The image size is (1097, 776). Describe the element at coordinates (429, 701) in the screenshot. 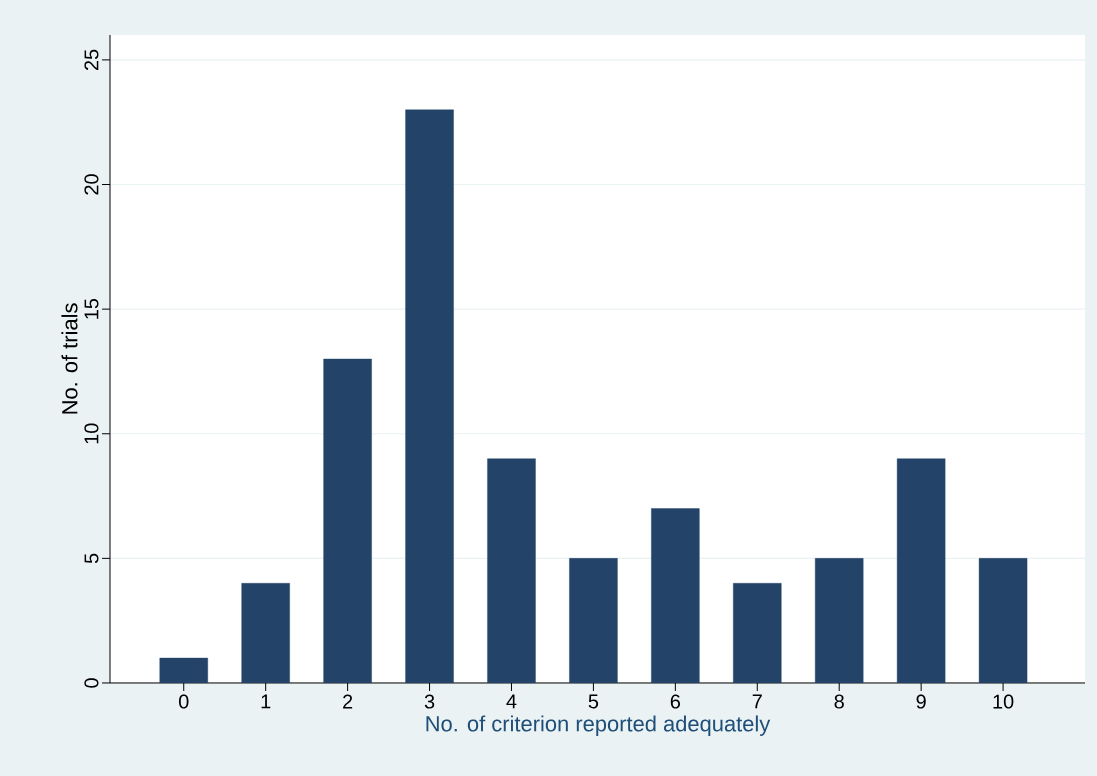

I see `x-tick-label: 3` at that location.